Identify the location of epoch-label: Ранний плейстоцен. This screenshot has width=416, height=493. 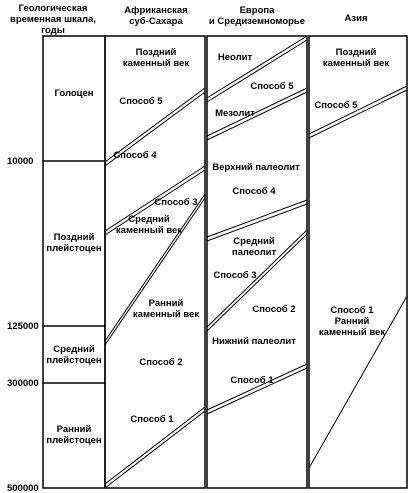
(74, 435).